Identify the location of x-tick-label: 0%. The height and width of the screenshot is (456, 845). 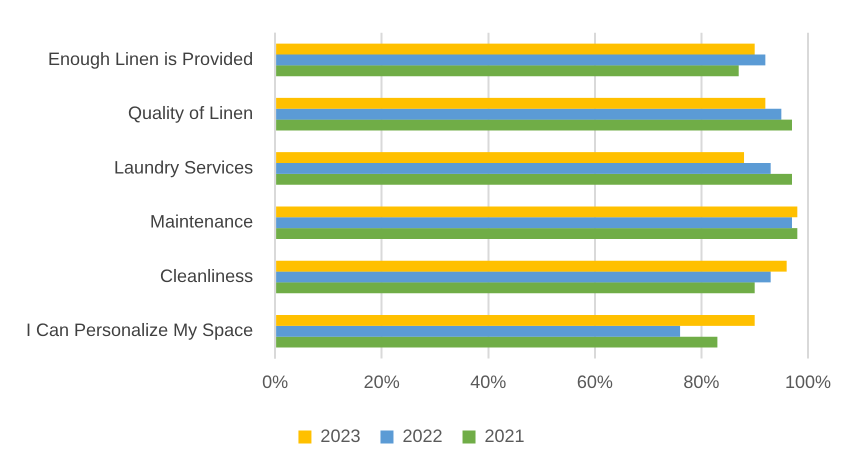
(275, 382).